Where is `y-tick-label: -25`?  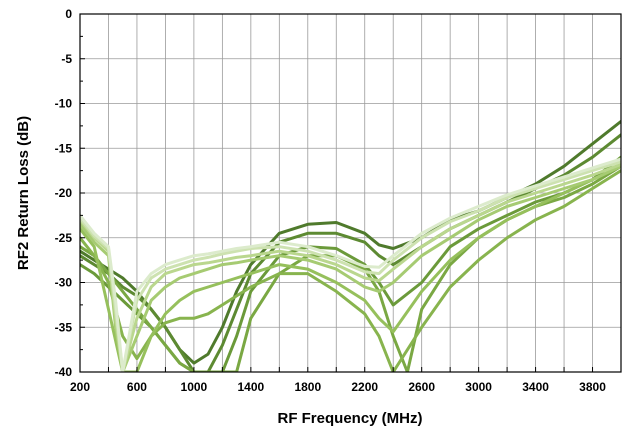
y-tick-label: -25 is located at coordinates (64, 238).